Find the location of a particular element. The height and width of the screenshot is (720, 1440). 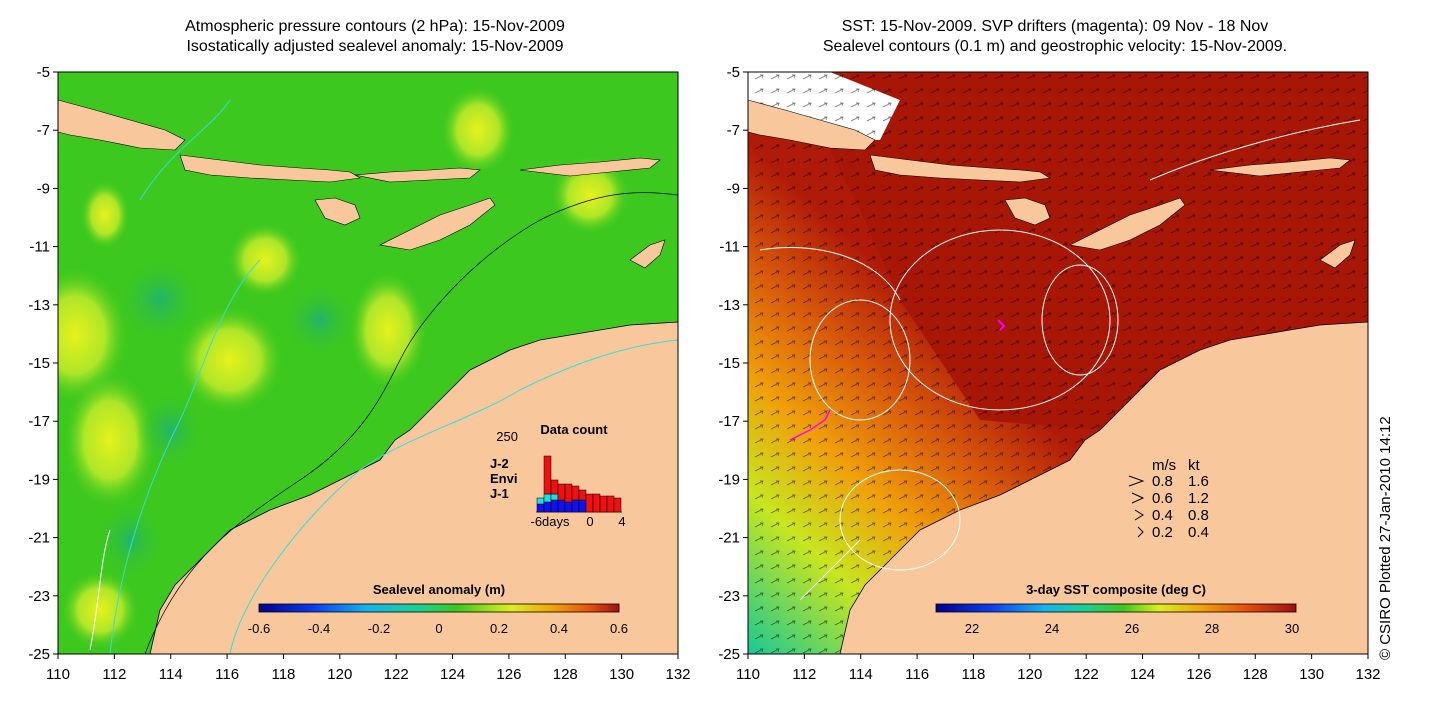

legend-j1: J-1 is located at coordinates (499, 493).